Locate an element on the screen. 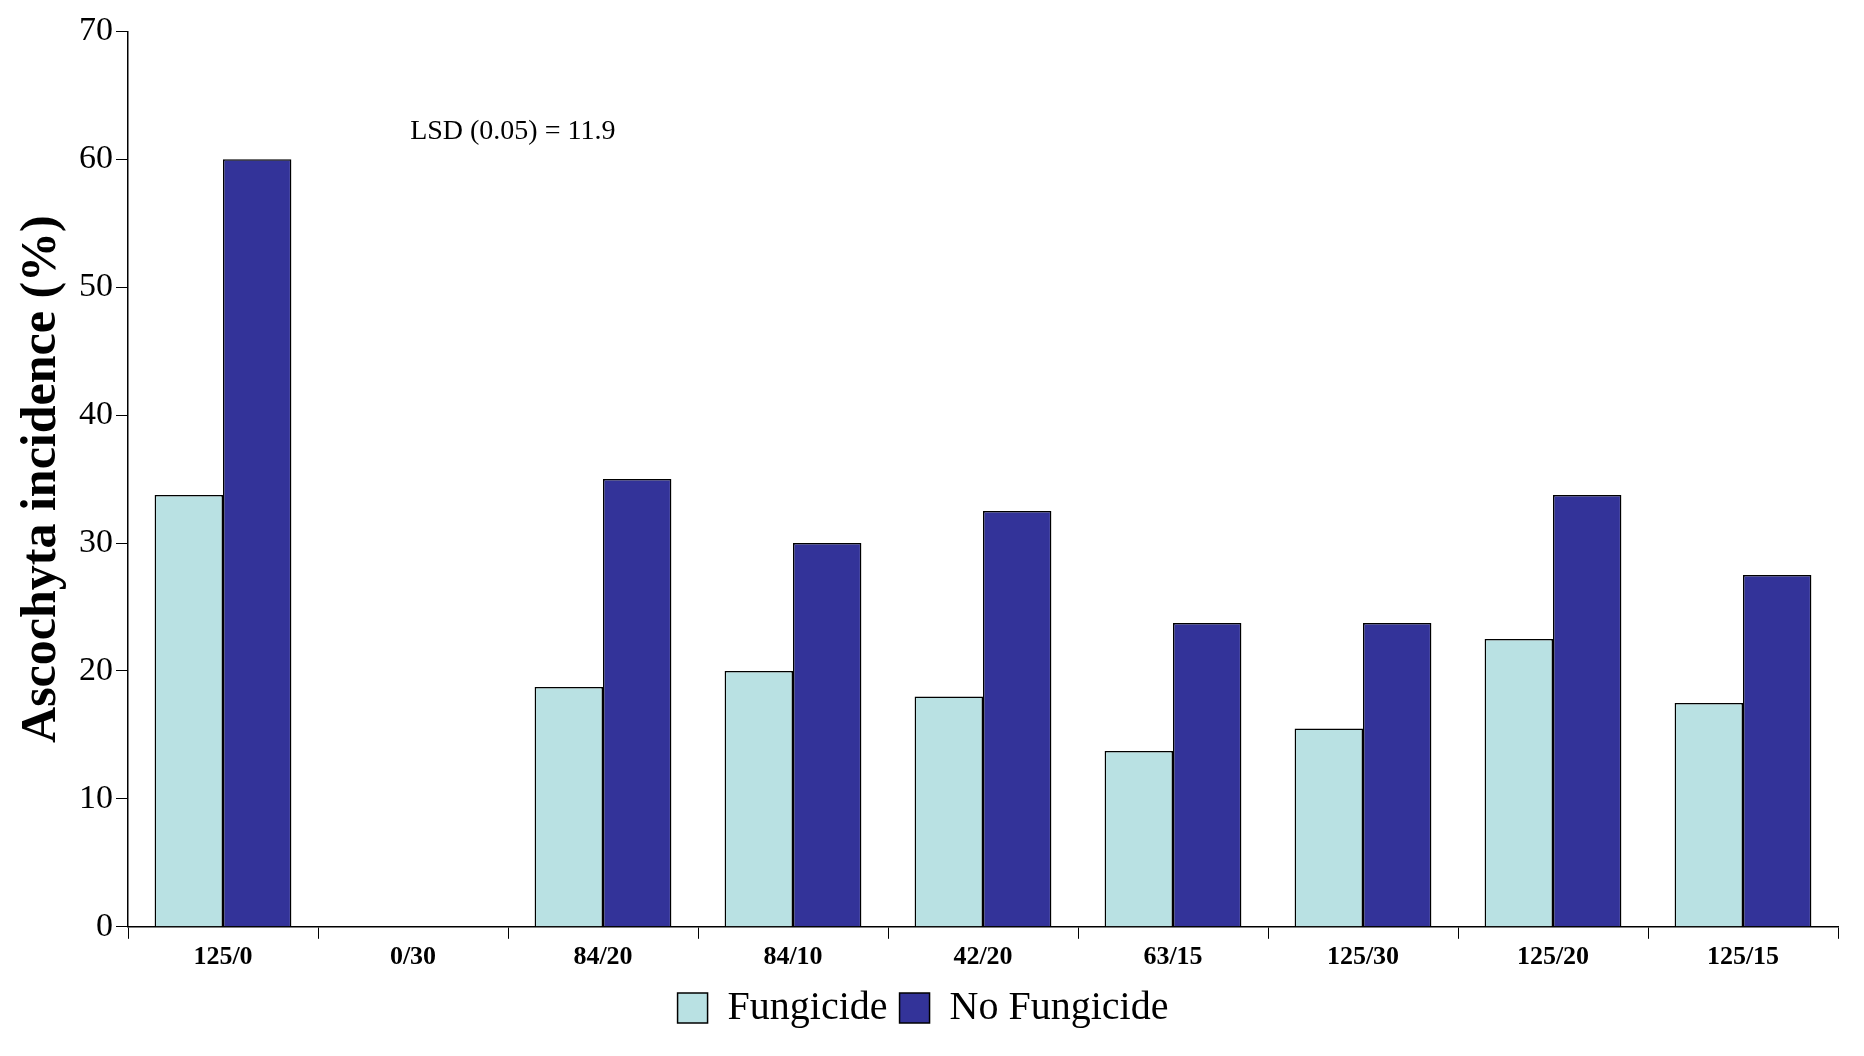  y-tick-label: 30 is located at coordinates (96, 540).